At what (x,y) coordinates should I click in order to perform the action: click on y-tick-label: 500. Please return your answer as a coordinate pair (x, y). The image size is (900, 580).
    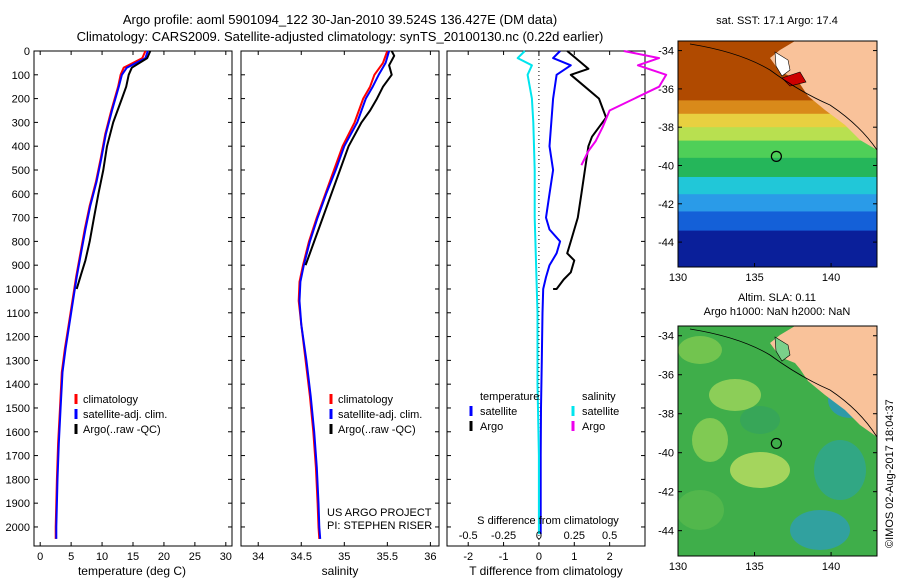
    Looking at the image, I should click on (21, 171).